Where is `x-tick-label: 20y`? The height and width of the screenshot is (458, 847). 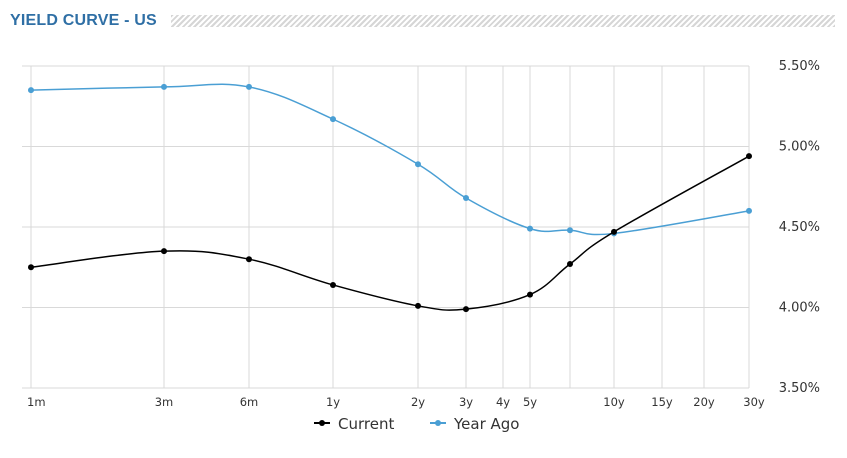 x-tick-label: 20y is located at coordinates (704, 402).